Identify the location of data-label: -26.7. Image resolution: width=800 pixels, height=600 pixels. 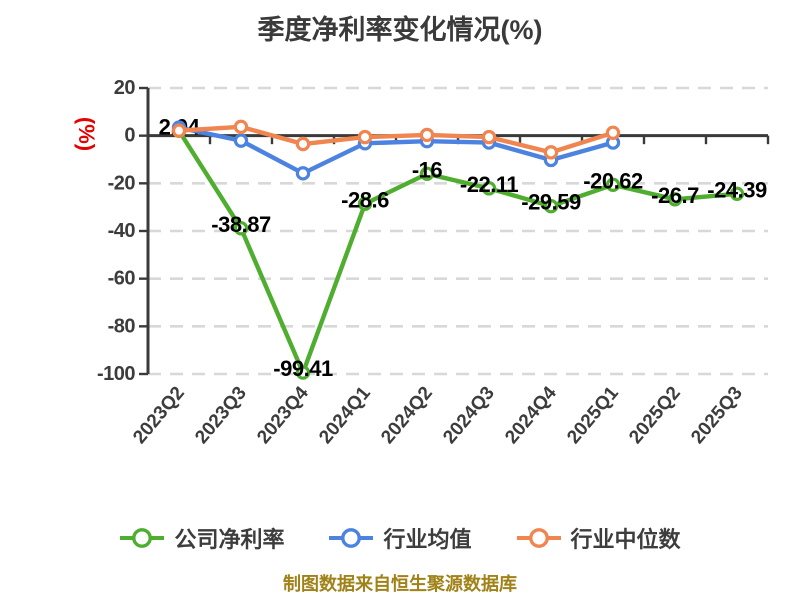
(675, 195).